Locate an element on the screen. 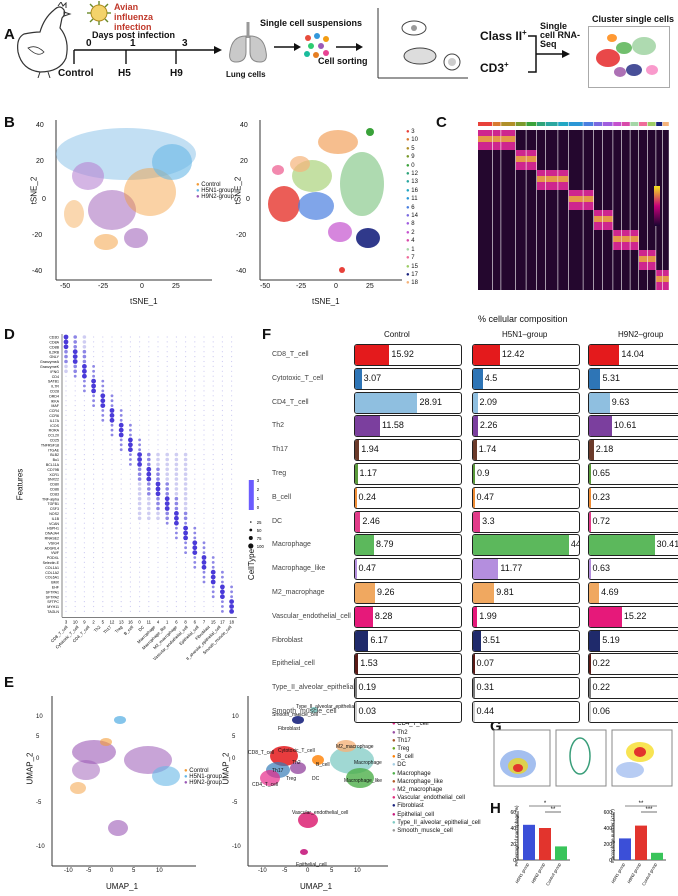 The image size is (678, 896). tsne-left-xtick-3: 25 is located at coordinates (176, 286).